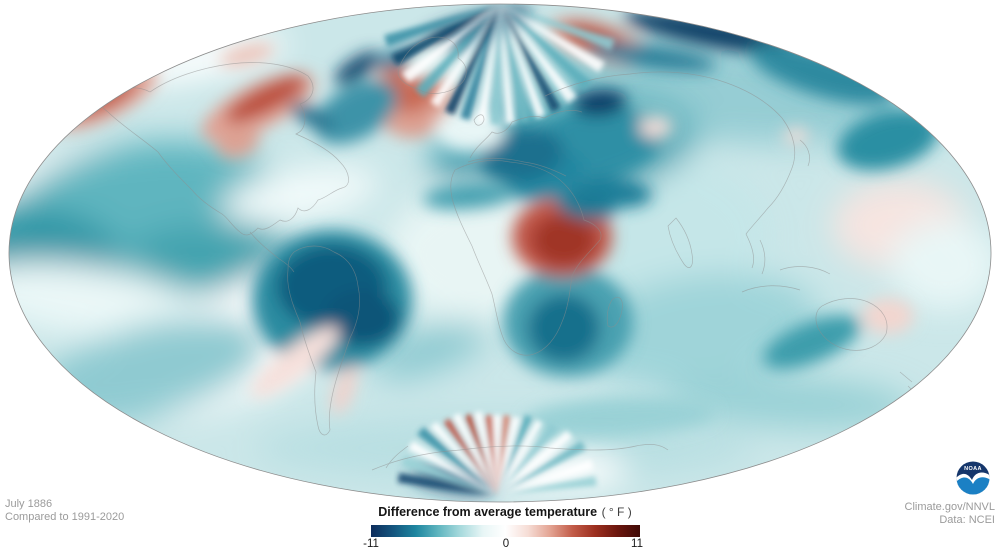 This screenshot has width=1000, height=555. Describe the element at coordinates (616, 512) in the screenshot. I see `colorbar-unit: ( ° F )` at that location.